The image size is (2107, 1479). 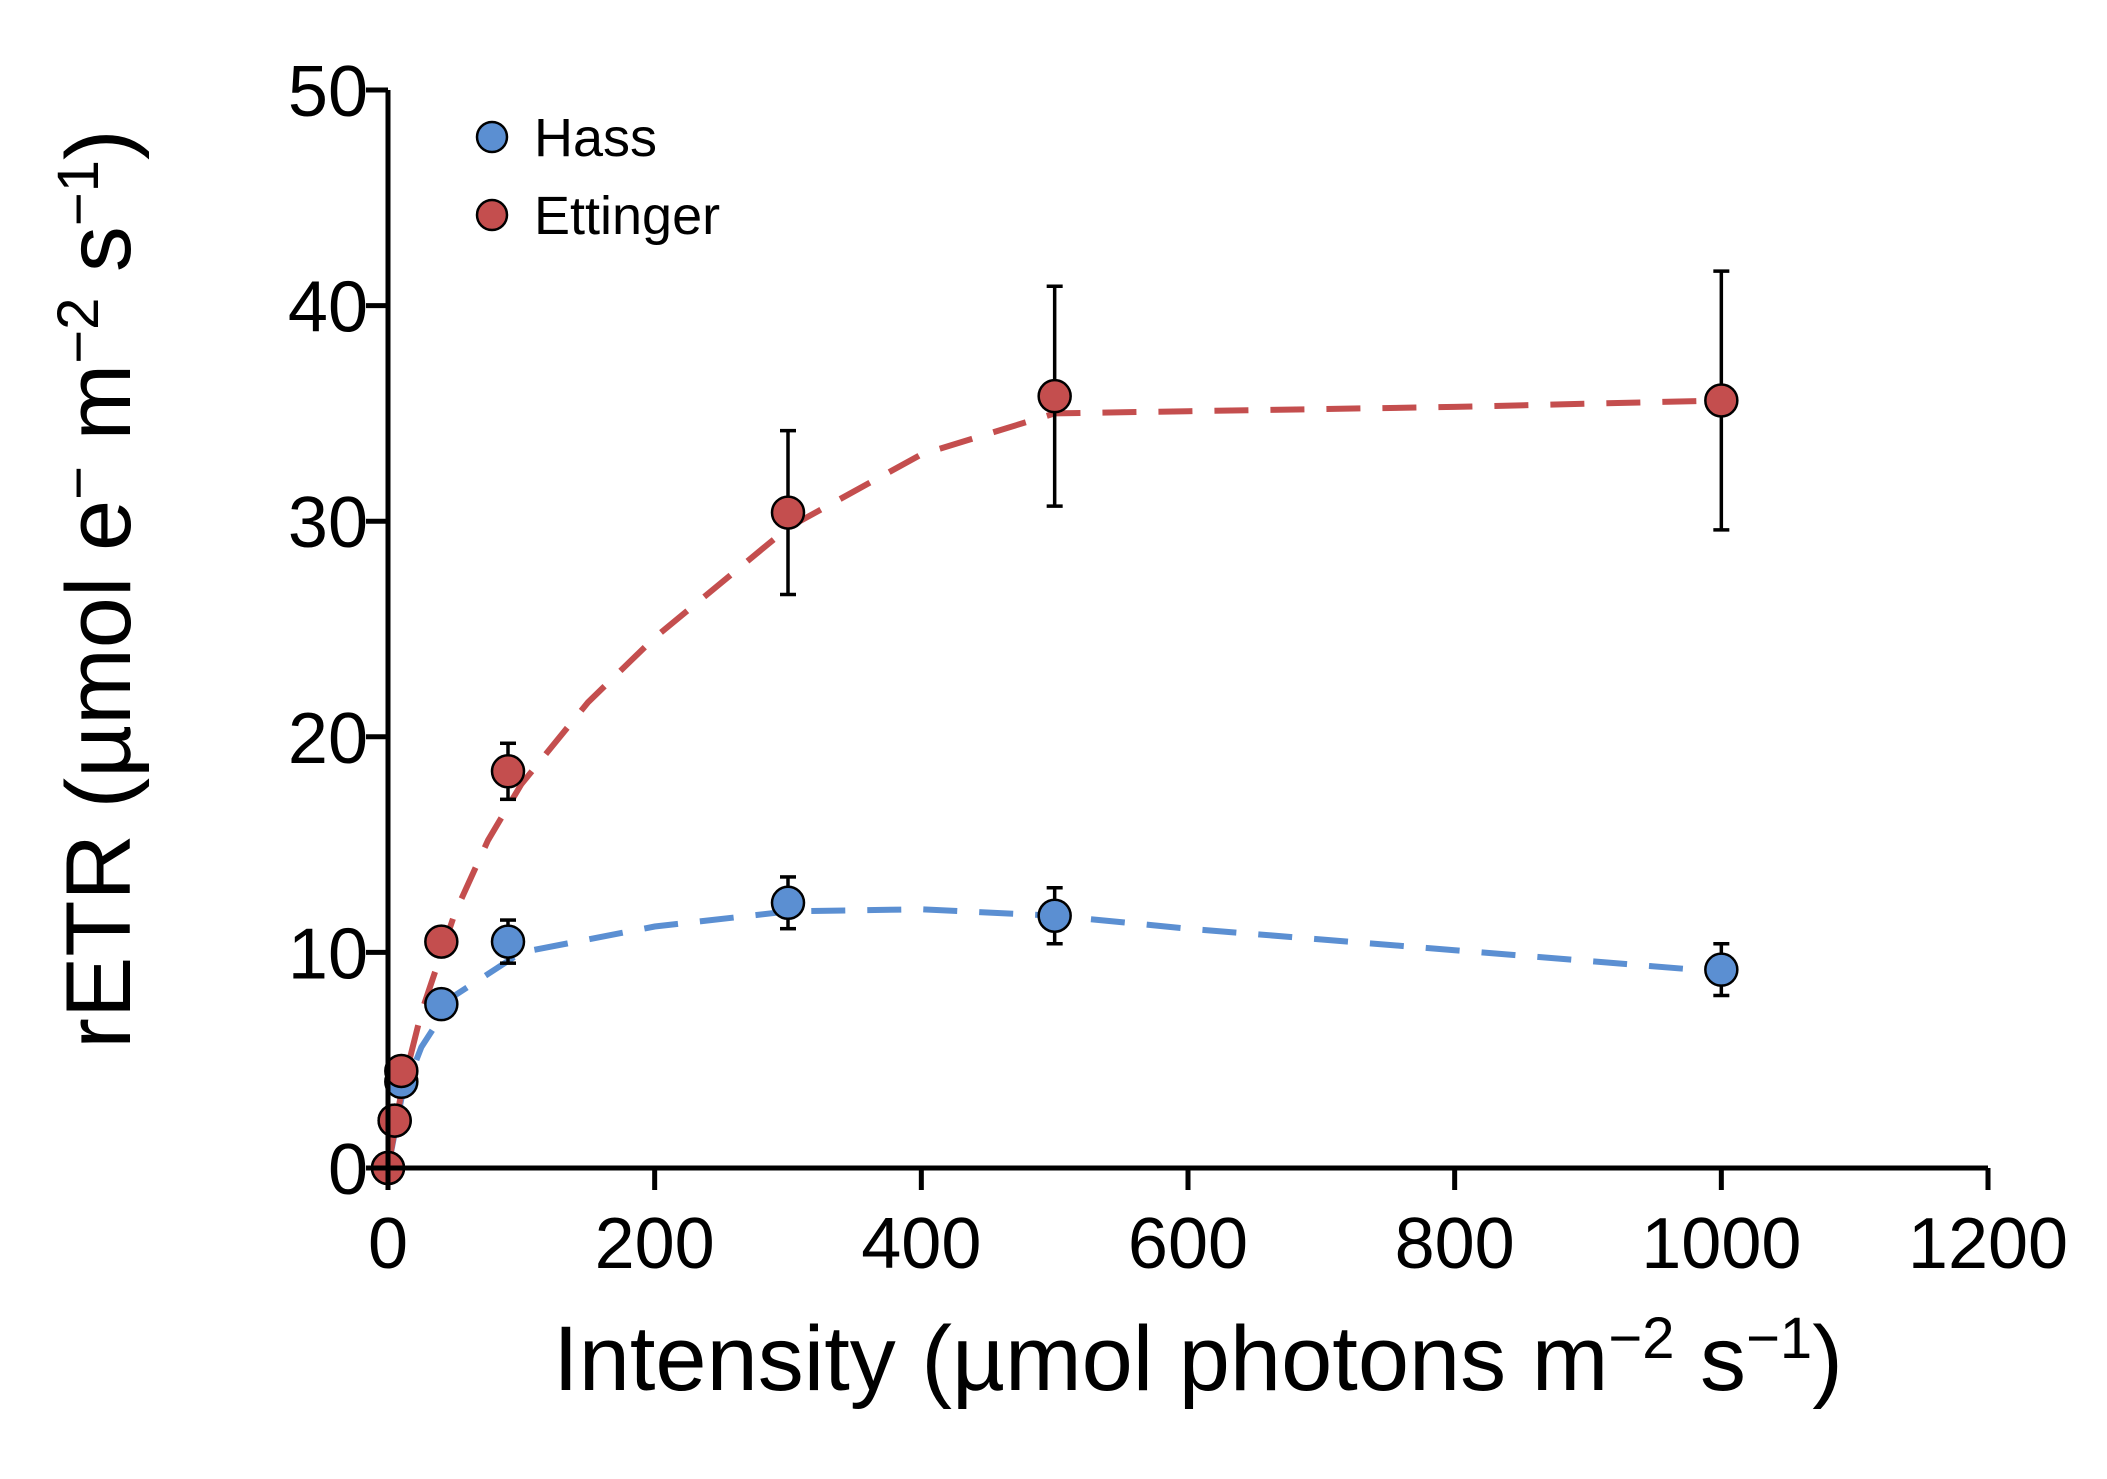 I want to click on legend-label-hass: Hass, so click(x=595, y=138).